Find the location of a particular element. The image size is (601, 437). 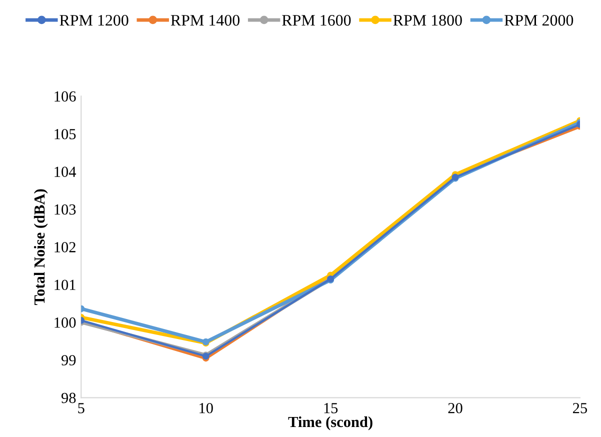

legend-label: RPM 2000 is located at coordinates (539, 20).